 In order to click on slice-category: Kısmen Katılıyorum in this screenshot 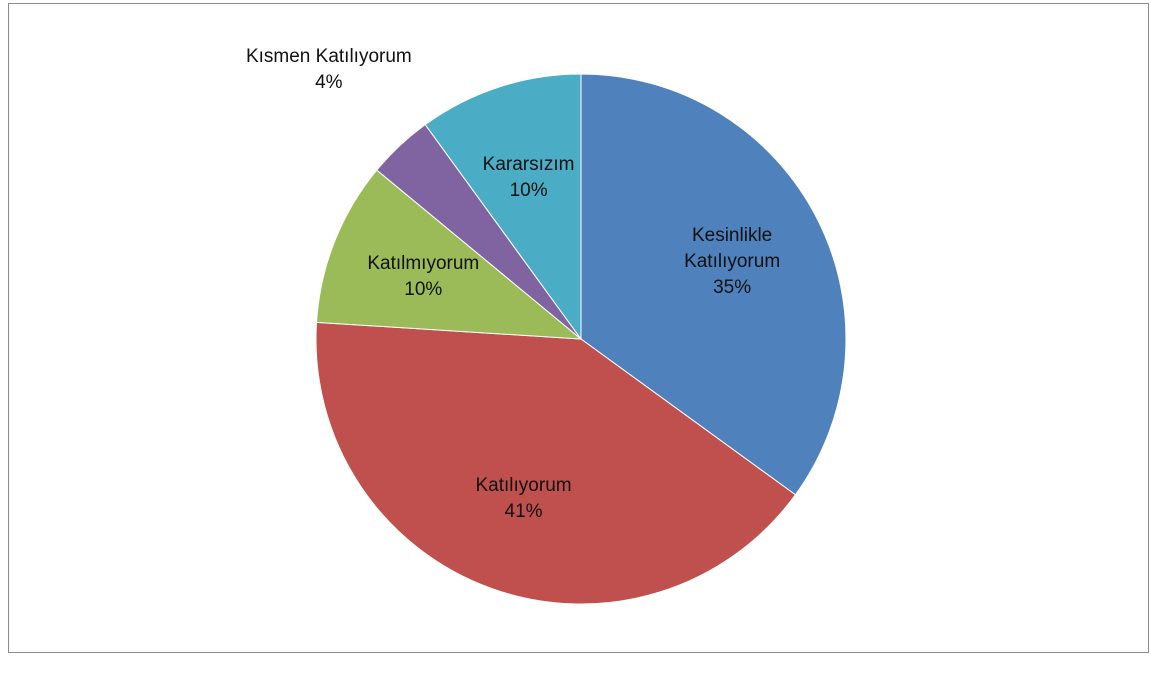, I will do `click(328, 57)`.